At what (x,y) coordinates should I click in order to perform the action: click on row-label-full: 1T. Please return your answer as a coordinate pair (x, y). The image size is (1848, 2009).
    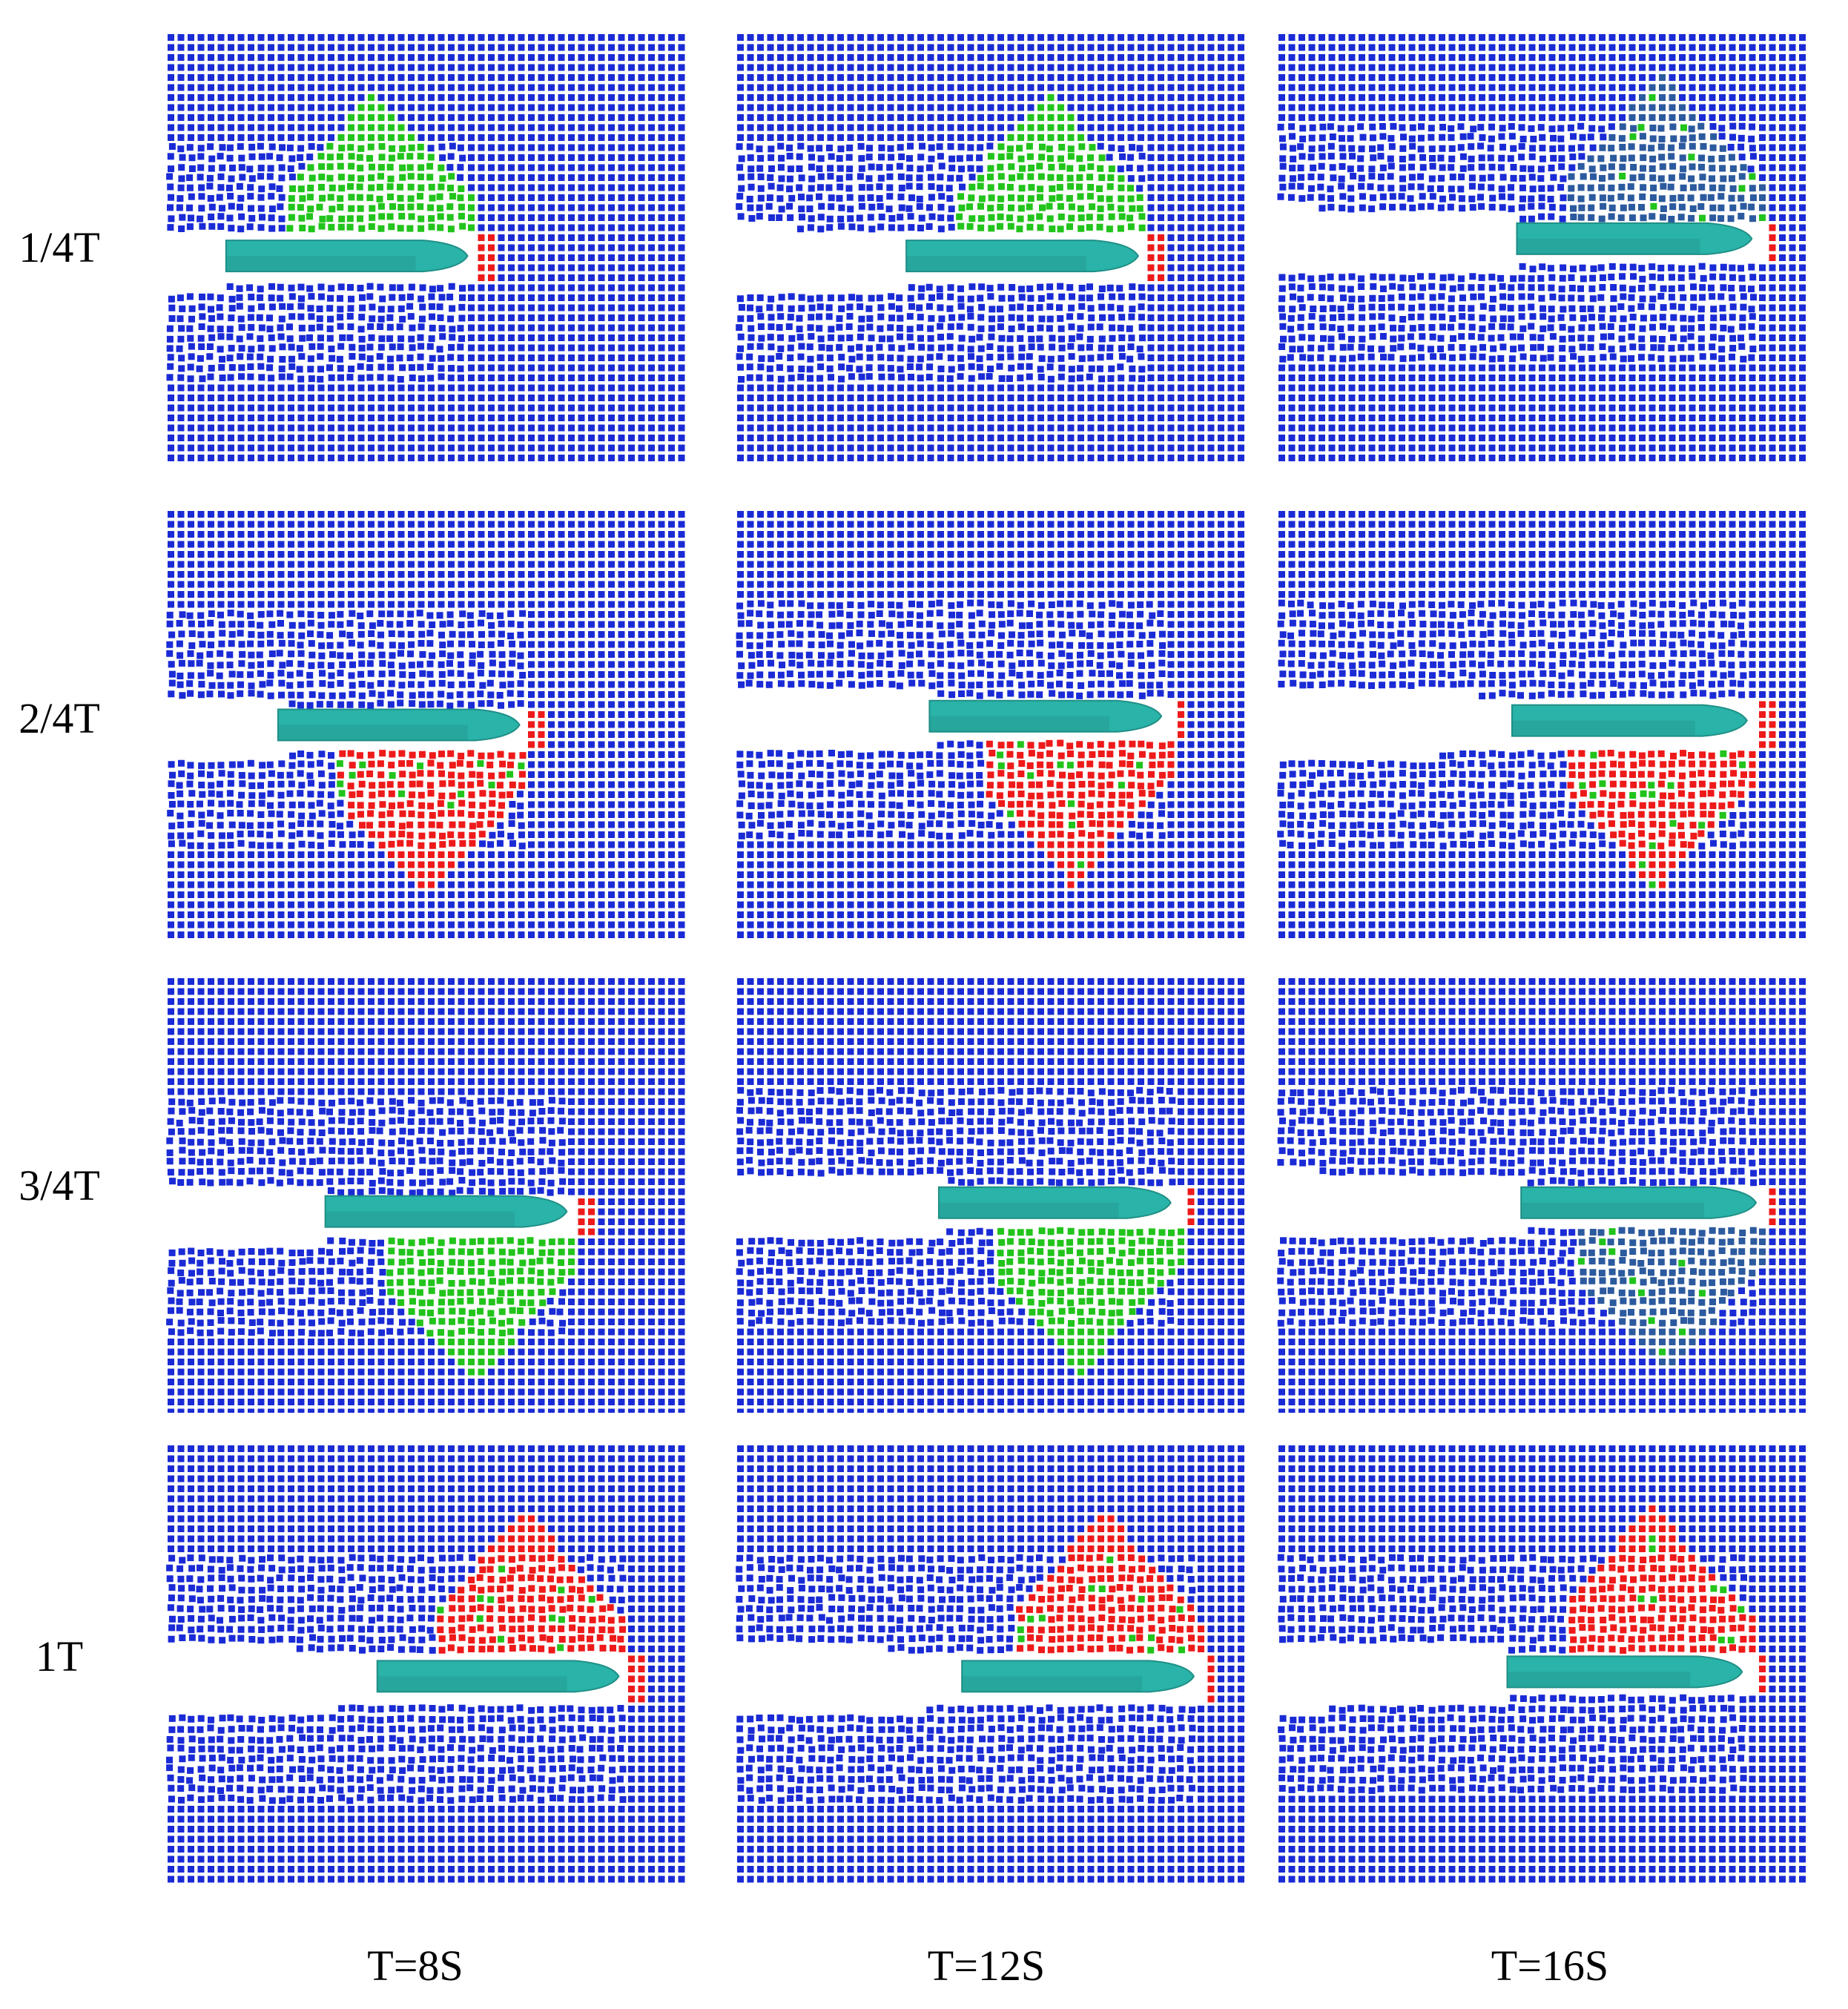
    Looking at the image, I should click on (59, 1656).